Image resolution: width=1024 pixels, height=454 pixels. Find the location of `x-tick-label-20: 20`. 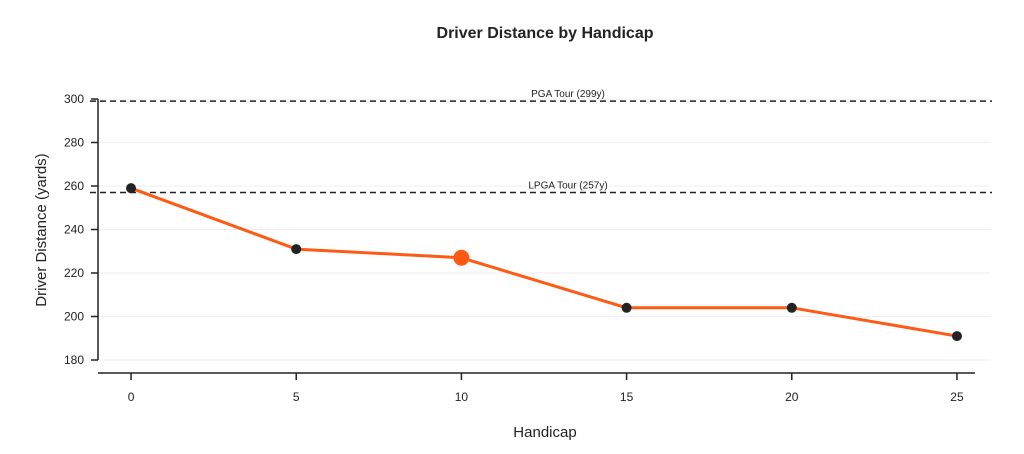

x-tick-label-20: 20 is located at coordinates (792, 397).